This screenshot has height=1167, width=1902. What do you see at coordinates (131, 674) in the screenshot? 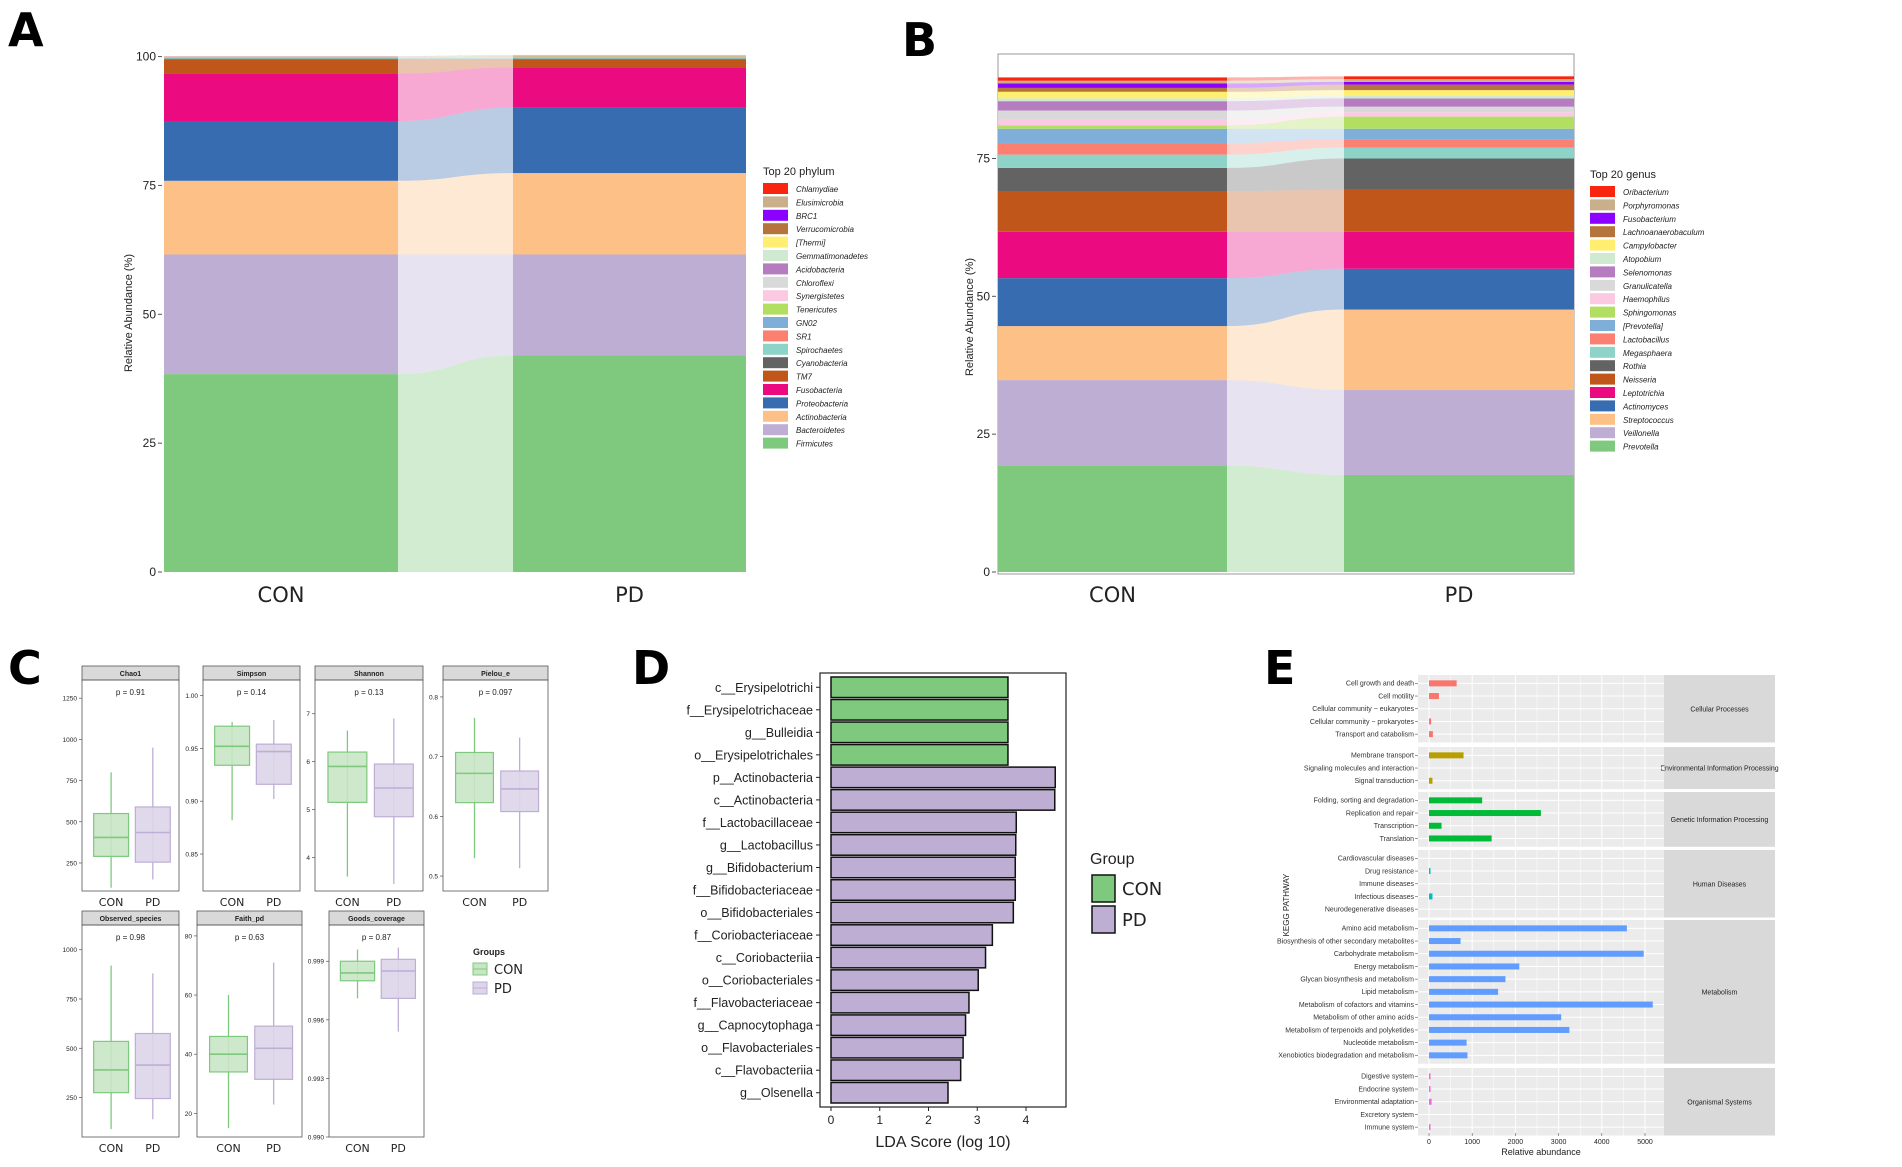
I see `facet-title: Chao1` at bounding box center [131, 674].